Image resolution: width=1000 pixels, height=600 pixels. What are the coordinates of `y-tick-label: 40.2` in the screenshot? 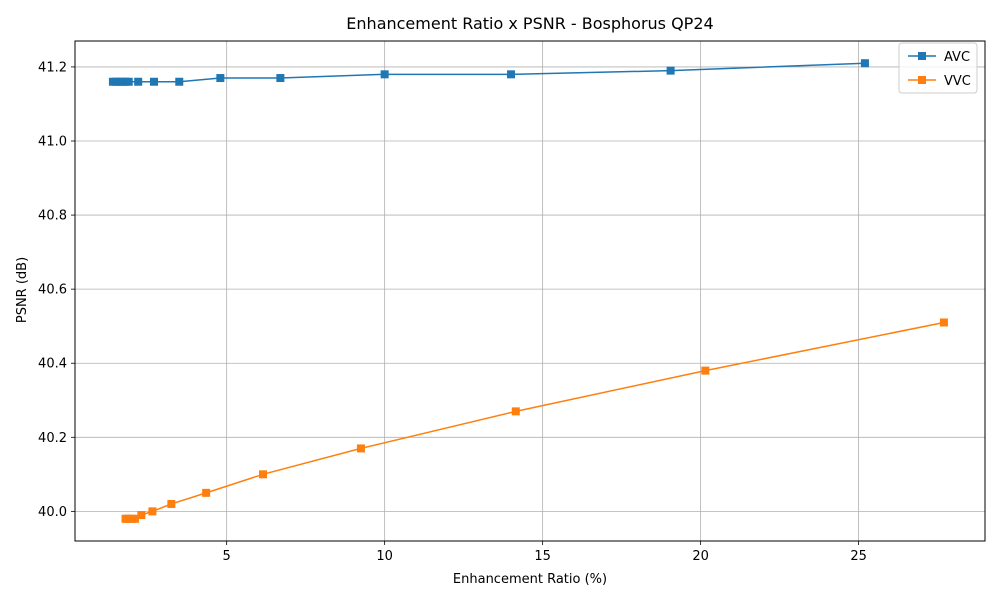 It's located at (52, 438).